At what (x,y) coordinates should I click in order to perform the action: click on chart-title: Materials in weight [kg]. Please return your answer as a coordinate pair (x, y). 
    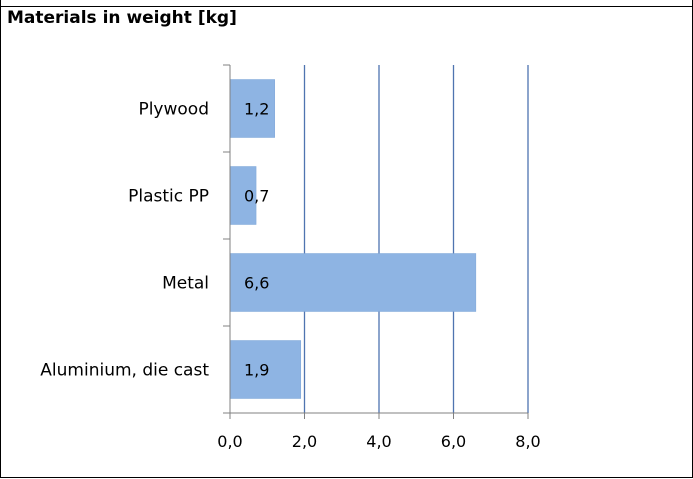
    Looking at the image, I should click on (122, 18).